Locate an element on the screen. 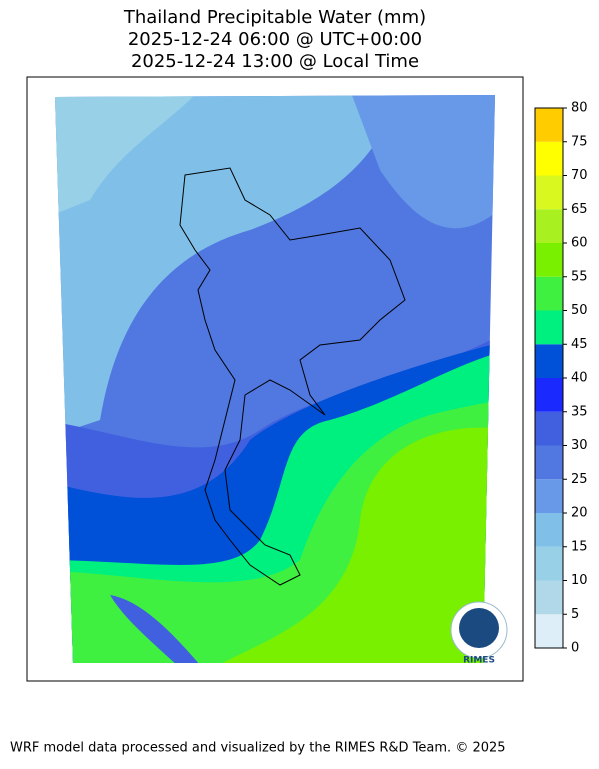 The height and width of the screenshot is (769, 599). colorbar-tick-label: 80 is located at coordinates (579, 108).